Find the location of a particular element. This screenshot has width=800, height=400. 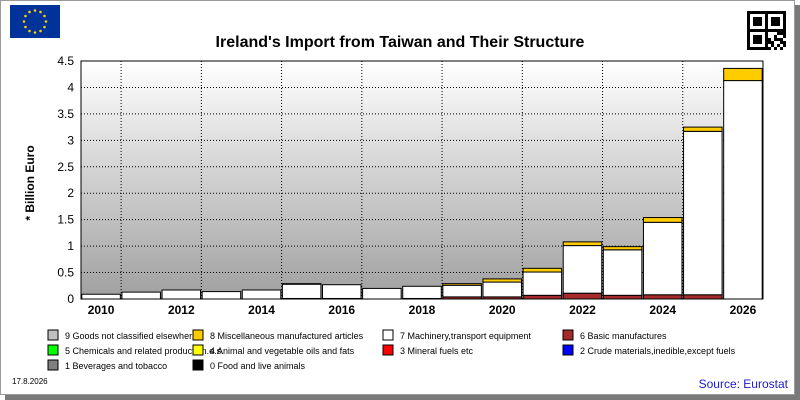

legend-label: 0 Food and live animals is located at coordinates (258, 366).